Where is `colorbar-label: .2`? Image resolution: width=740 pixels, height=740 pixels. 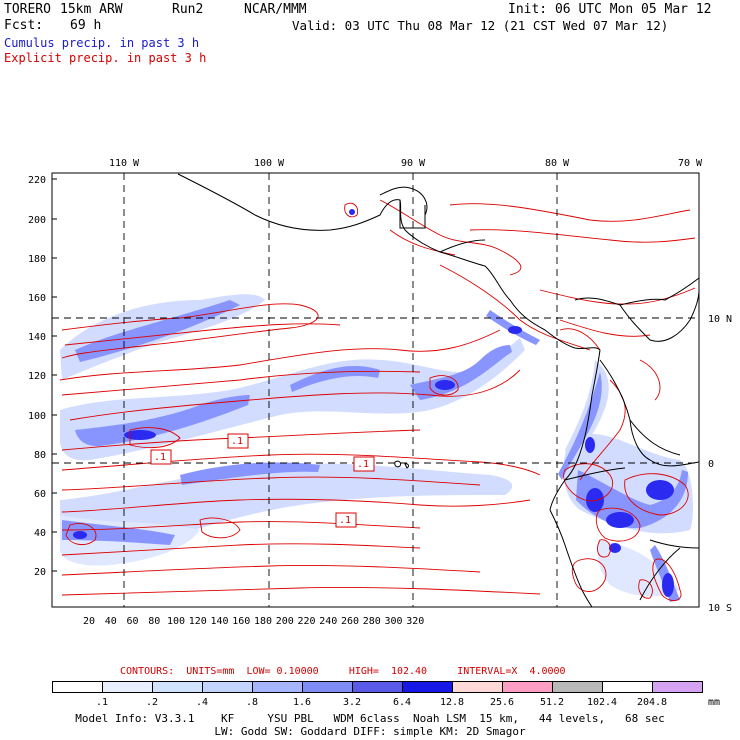 colorbar-label: .2 is located at coordinates (152, 702).